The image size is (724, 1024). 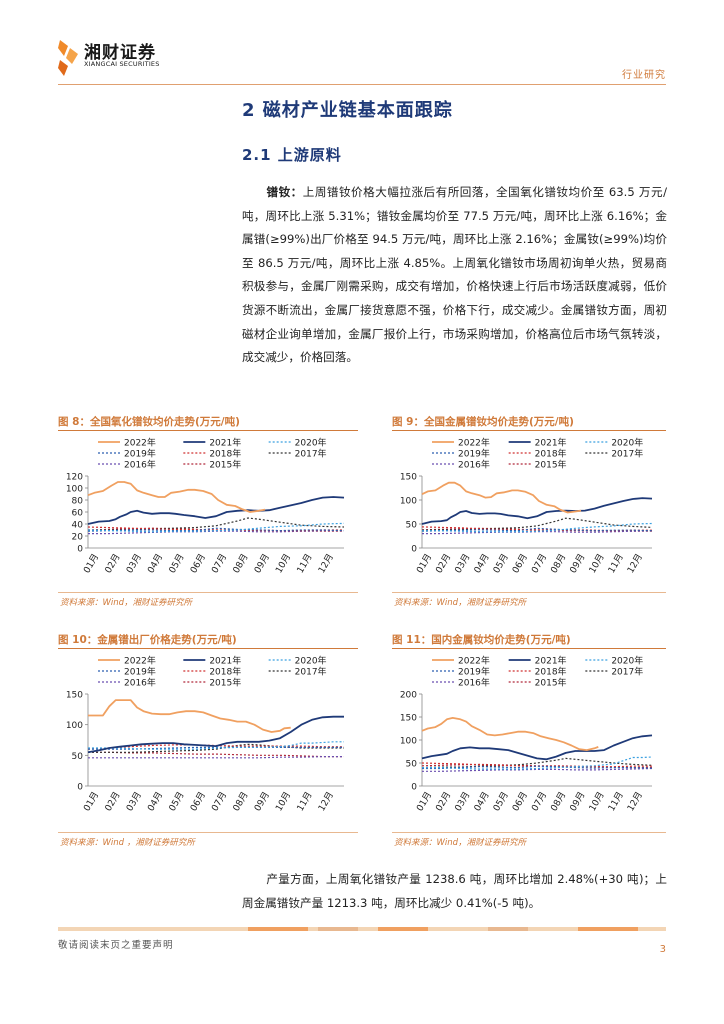 I want to click on report-category: 行业研究, so click(x=644, y=75).